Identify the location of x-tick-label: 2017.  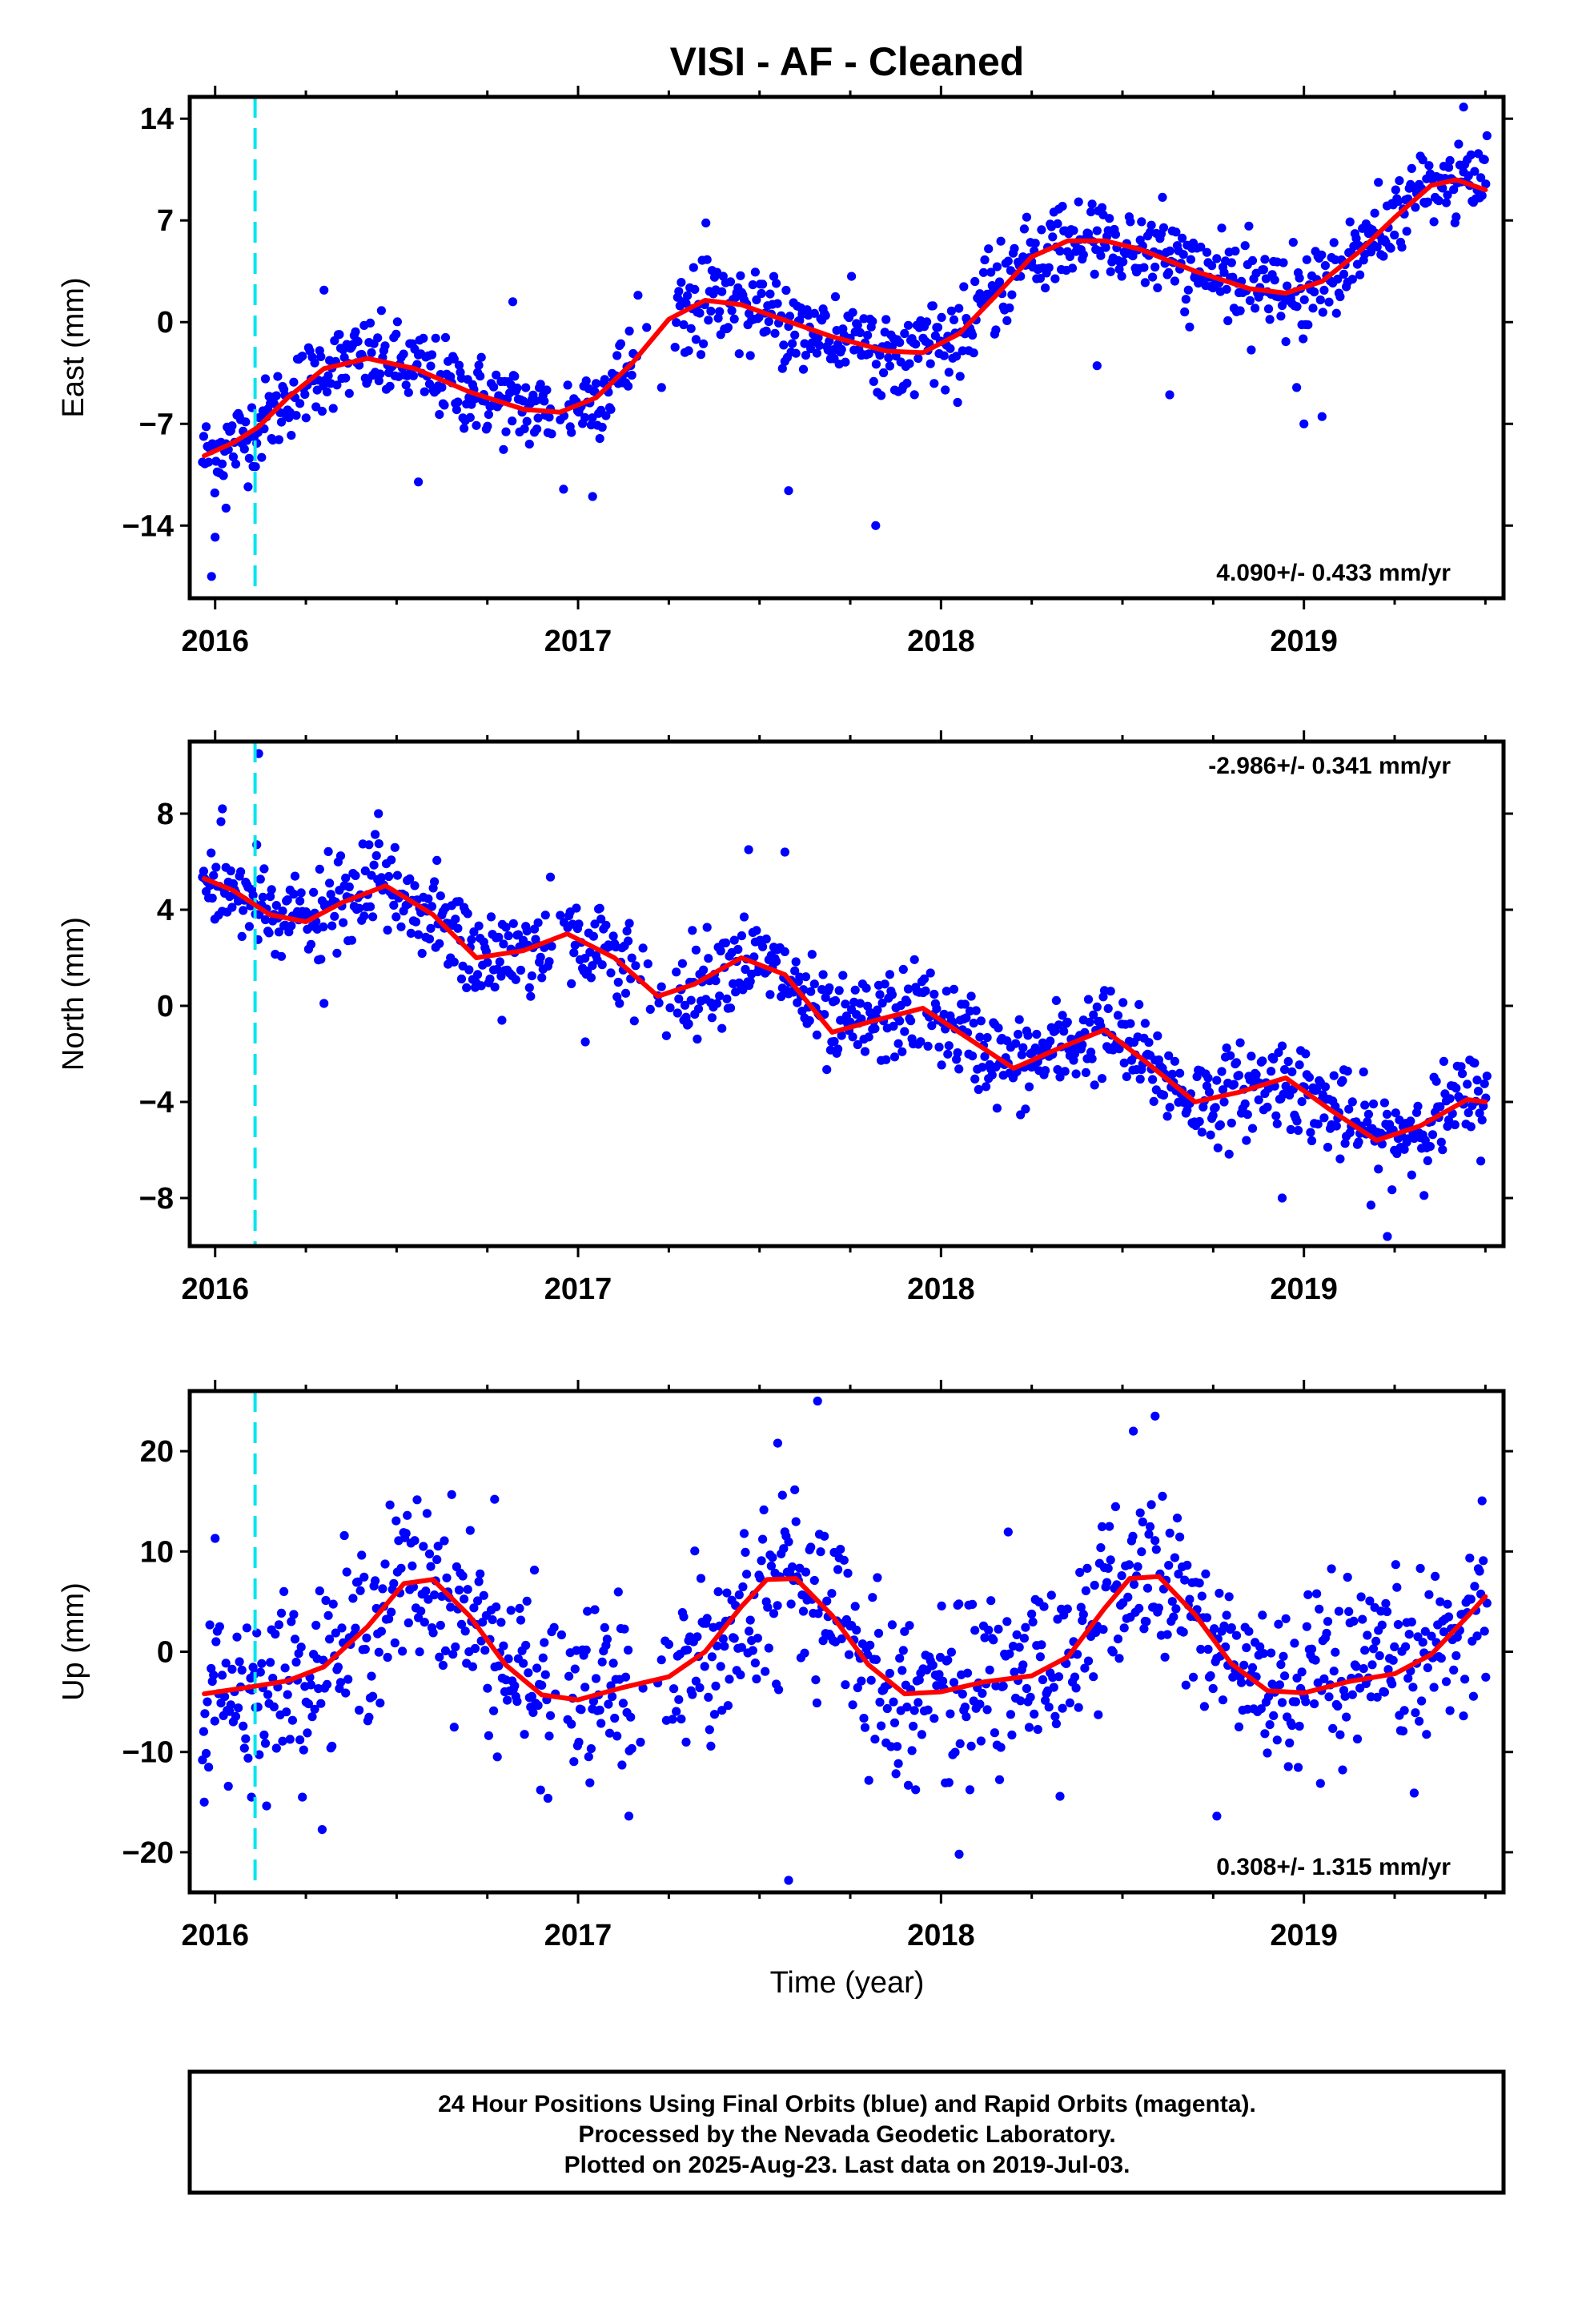
(578, 1289).